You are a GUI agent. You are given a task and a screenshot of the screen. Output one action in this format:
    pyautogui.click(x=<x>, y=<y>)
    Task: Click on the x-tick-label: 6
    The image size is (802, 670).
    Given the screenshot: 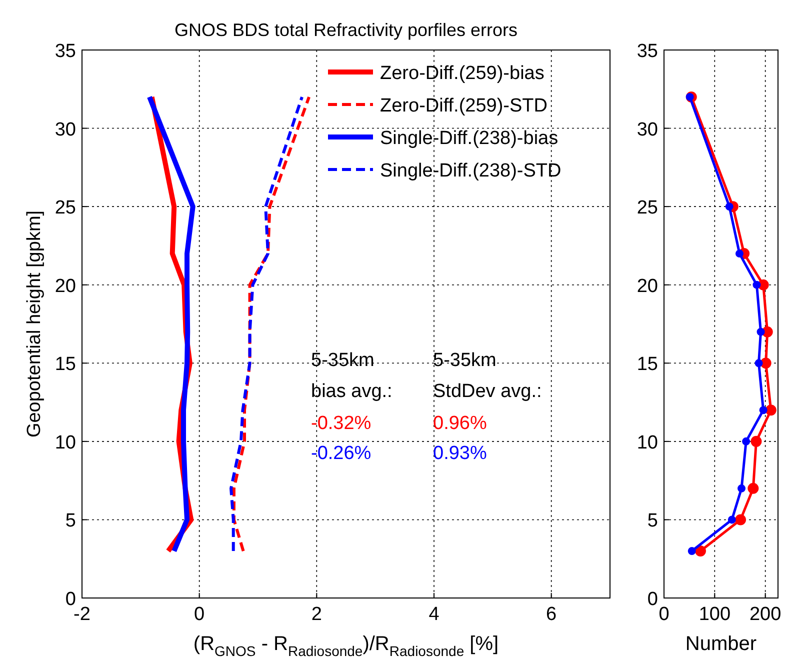 What is the action you would take?
    pyautogui.click(x=551, y=614)
    